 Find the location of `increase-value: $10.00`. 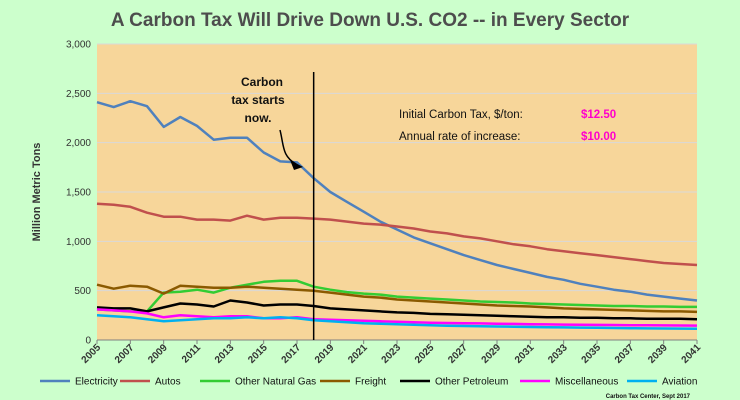

increase-value: $10.00 is located at coordinates (598, 137).